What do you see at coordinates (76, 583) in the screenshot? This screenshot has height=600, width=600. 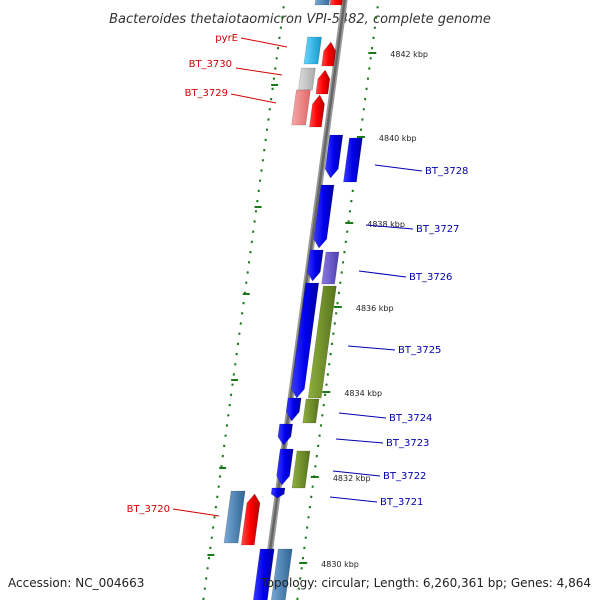 I see `accession-text: Accession: NC_004663` at bounding box center [76, 583].